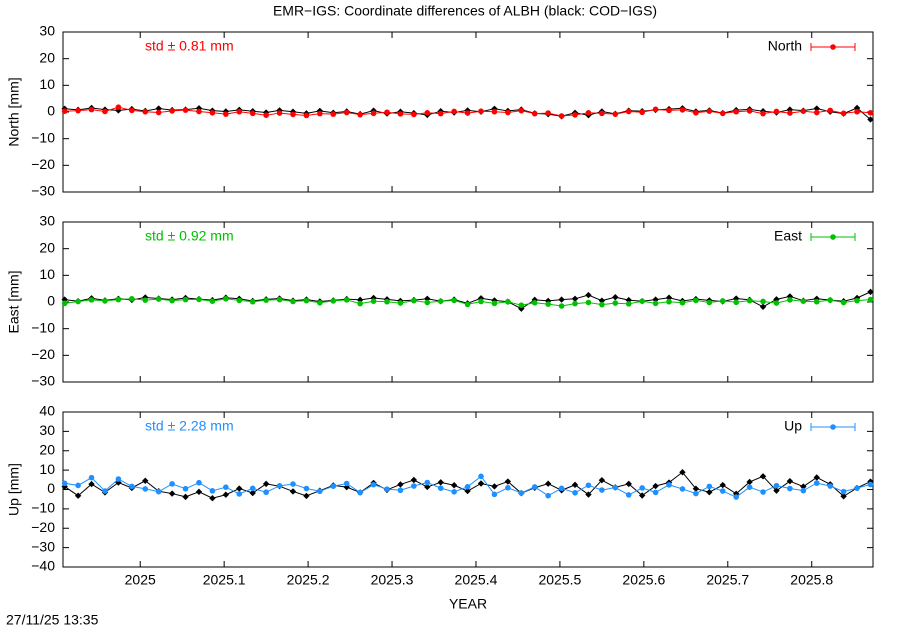 Image resolution: width=900 pixels, height=630 pixels. What do you see at coordinates (47, 221) in the screenshot?
I see `y-tick-label: 30` at bounding box center [47, 221].